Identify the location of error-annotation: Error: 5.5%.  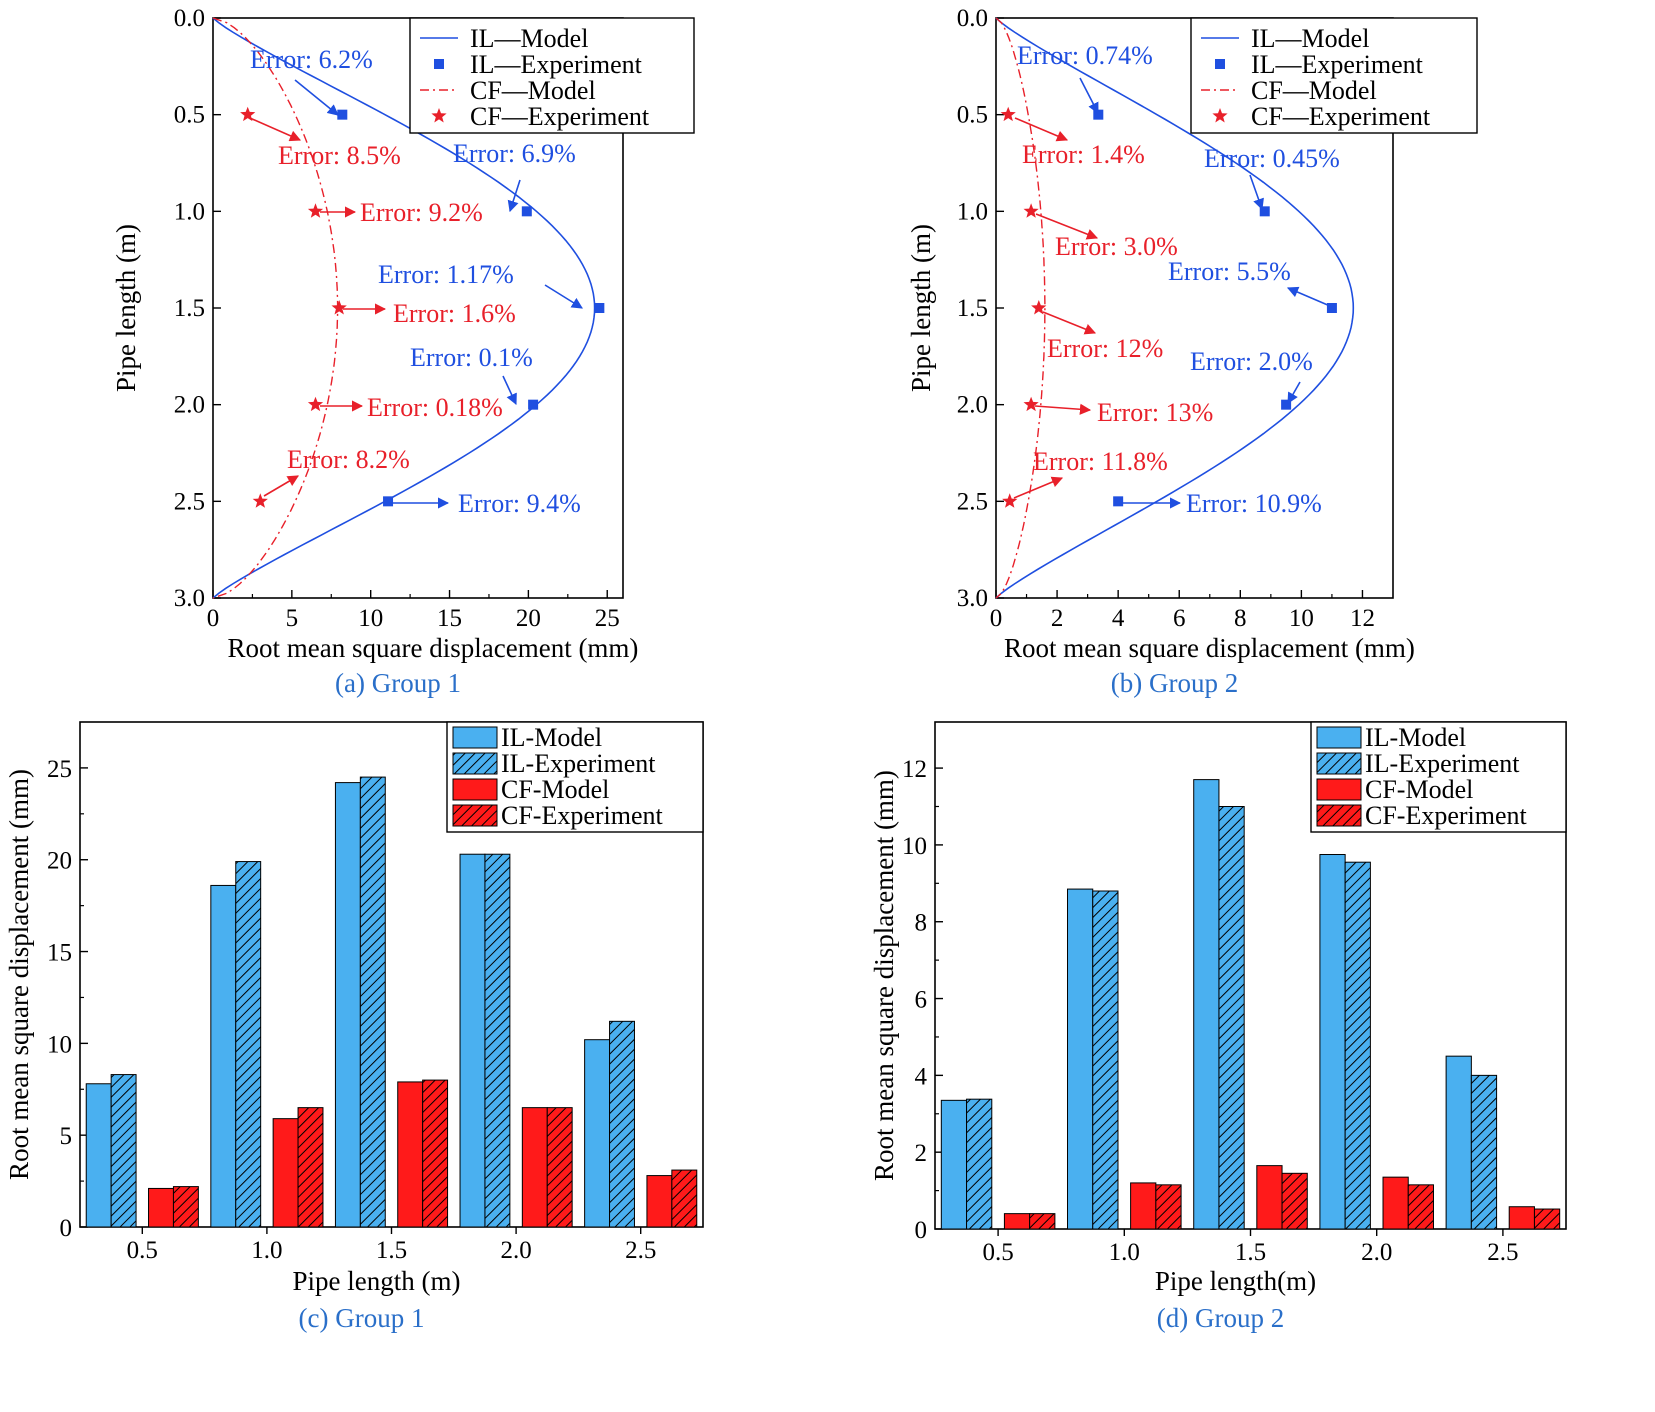
(1229, 271).